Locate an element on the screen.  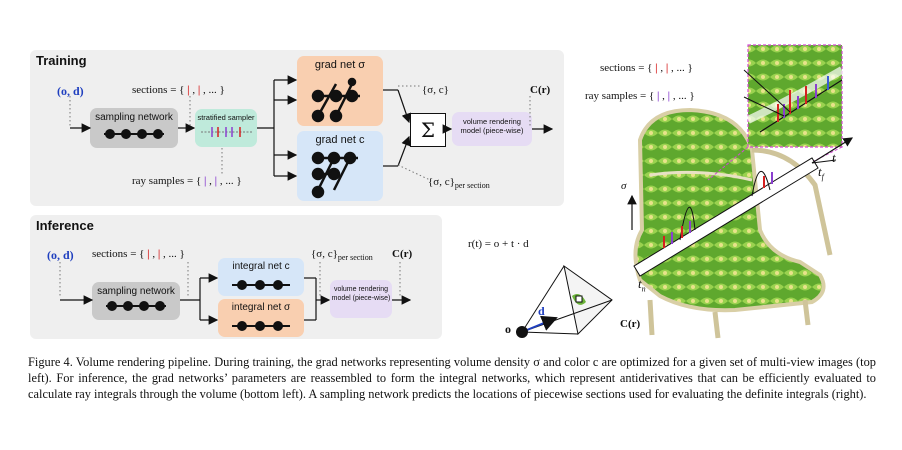
training-volume-rendering-box: volume rendering model (piece-wise) is located at coordinates (492, 129).